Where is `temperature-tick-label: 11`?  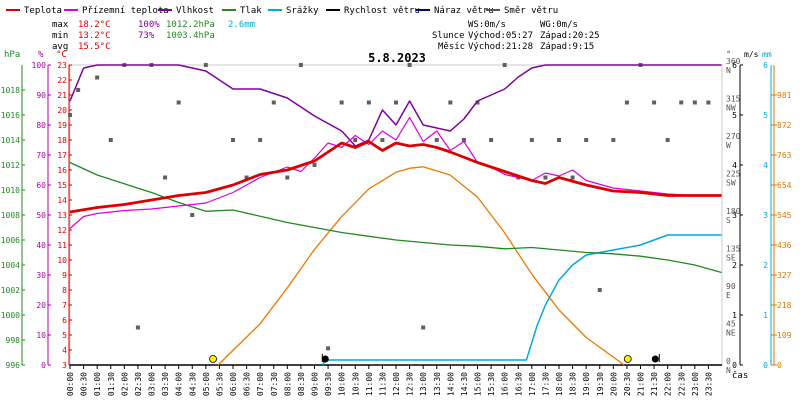
temperature-tick-label: 11 is located at coordinates (62, 245).